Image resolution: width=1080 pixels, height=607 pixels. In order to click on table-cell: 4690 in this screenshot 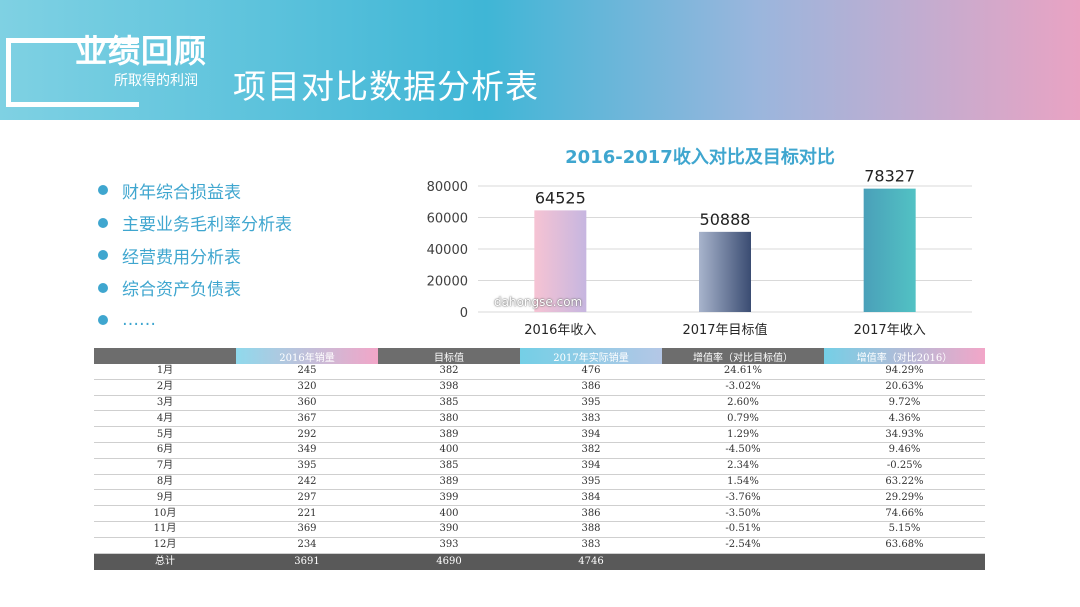, I will do `click(449, 561)`.